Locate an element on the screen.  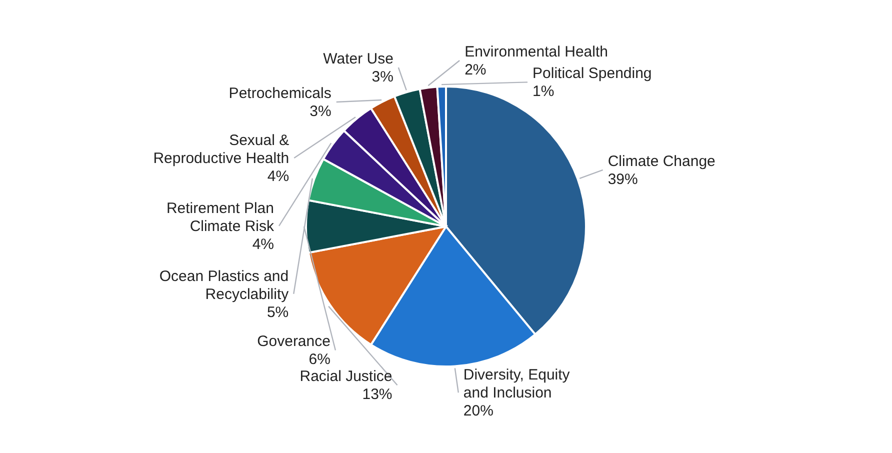
slice-label: Racial Justice is located at coordinates (346, 377).